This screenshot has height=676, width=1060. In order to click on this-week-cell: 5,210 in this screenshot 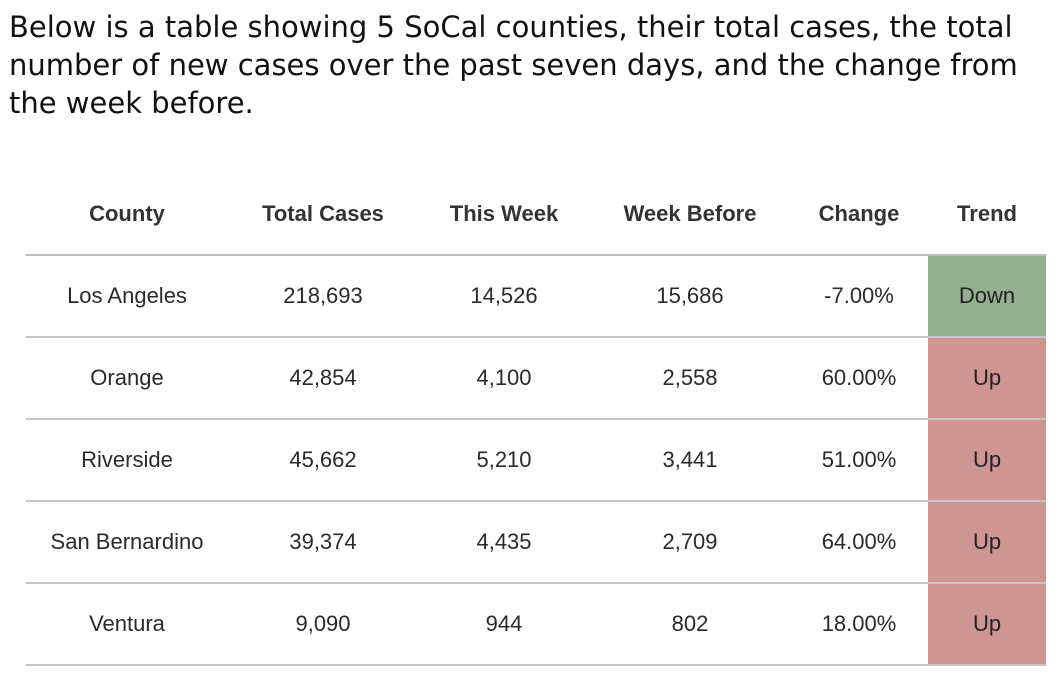, I will do `click(504, 460)`.